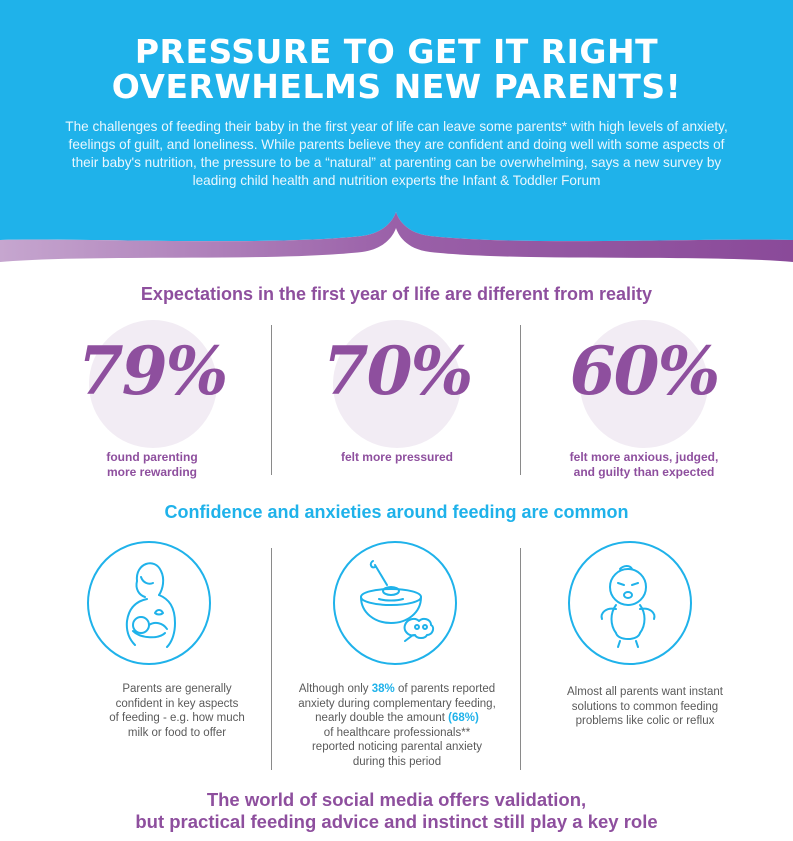 This screenshot has height=841, width=793. What do you see at coordinates (630, 603) in the screenshot?
I see `crying-baby-icon` at bounding box center [630, 603].